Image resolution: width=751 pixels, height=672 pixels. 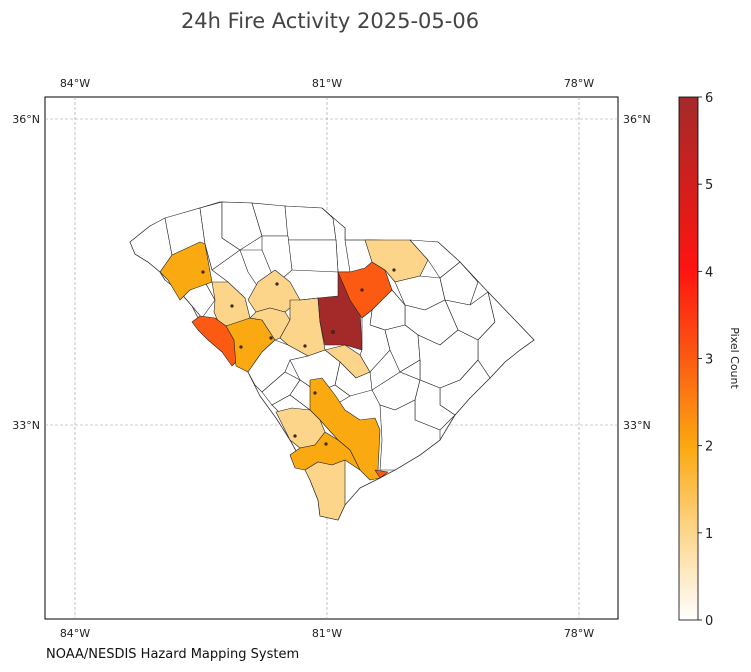 I want to click on county-beaufort-fire, so click(x=325, y=490).